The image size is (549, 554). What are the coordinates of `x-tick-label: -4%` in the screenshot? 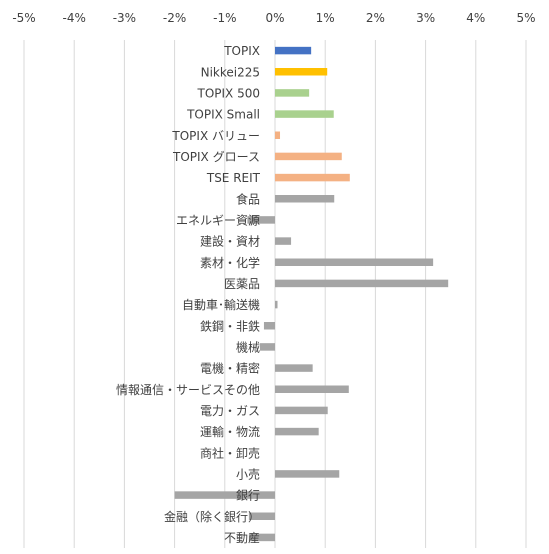 It's located at (74, 18).